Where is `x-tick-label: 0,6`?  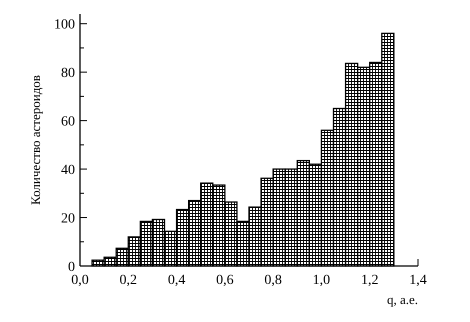
x-tick-label: 0,6 is located at coordinates (225, 280).